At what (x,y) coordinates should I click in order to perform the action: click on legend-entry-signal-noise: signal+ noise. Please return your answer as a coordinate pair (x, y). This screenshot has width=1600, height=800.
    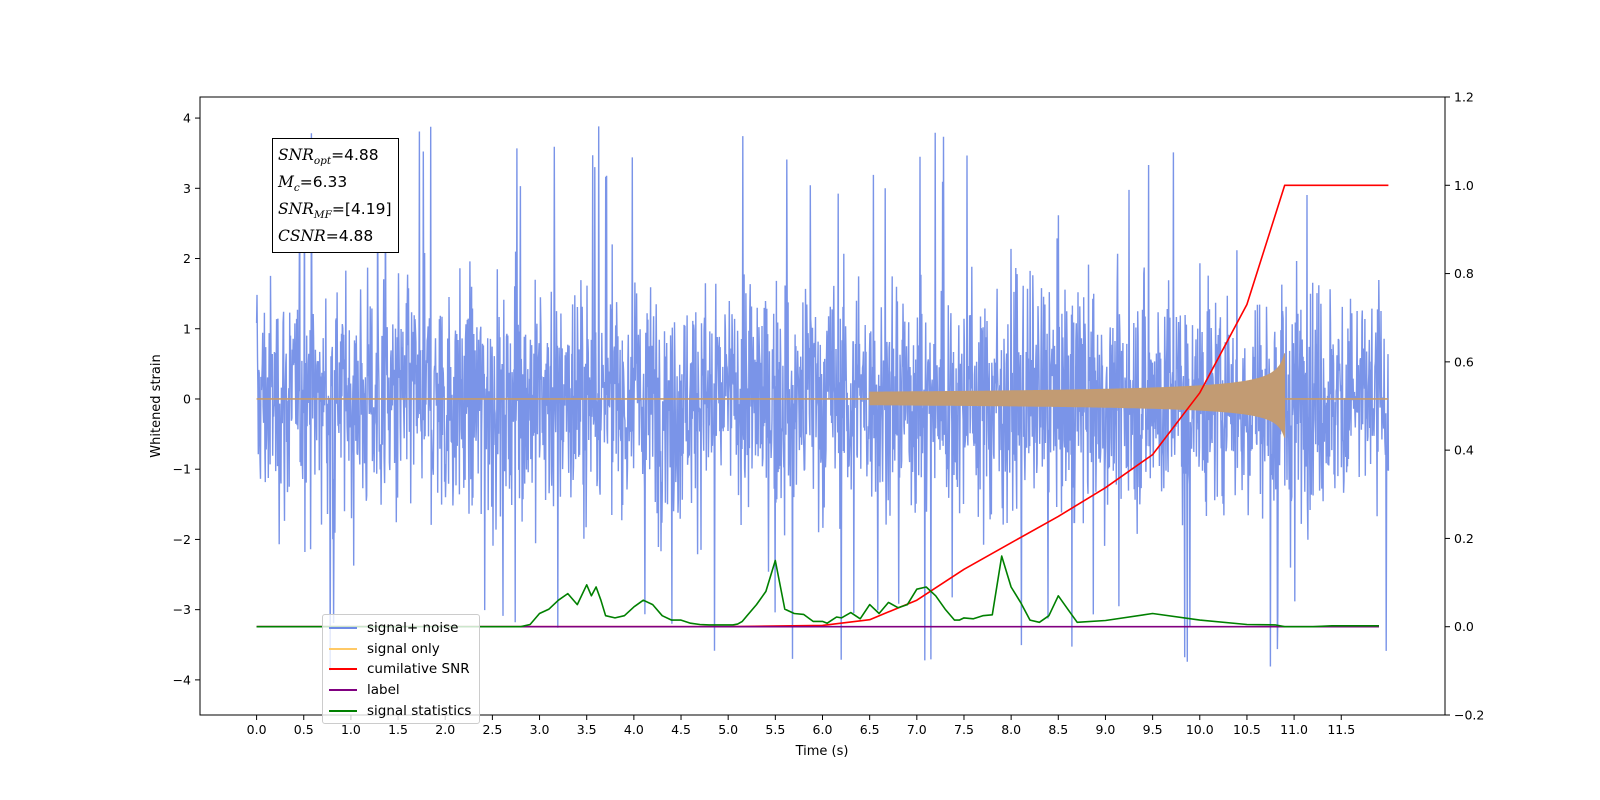
    Looking at the image, I should click on (401, 628).